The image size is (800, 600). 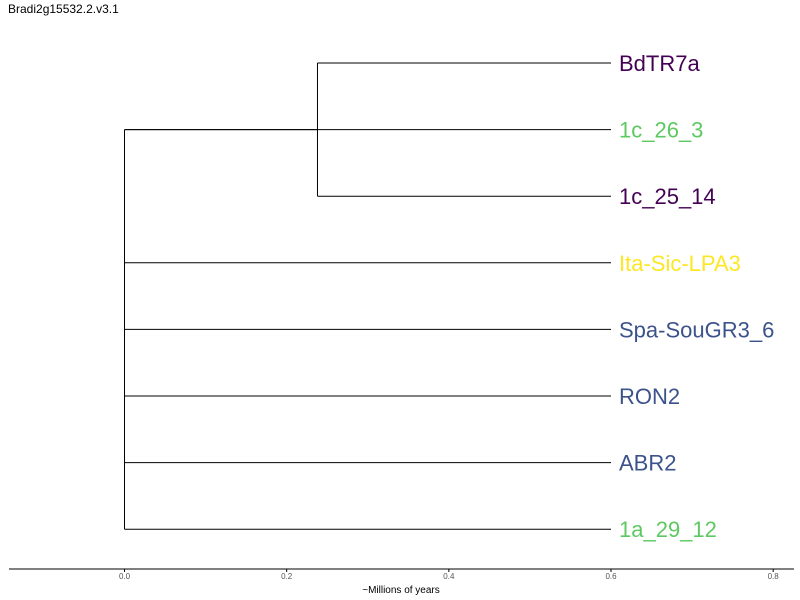 What do you see at coordinates (611, 576) in the screenshot?
I see `x-tick-label: 0.6` at bounding box center [611, 576].